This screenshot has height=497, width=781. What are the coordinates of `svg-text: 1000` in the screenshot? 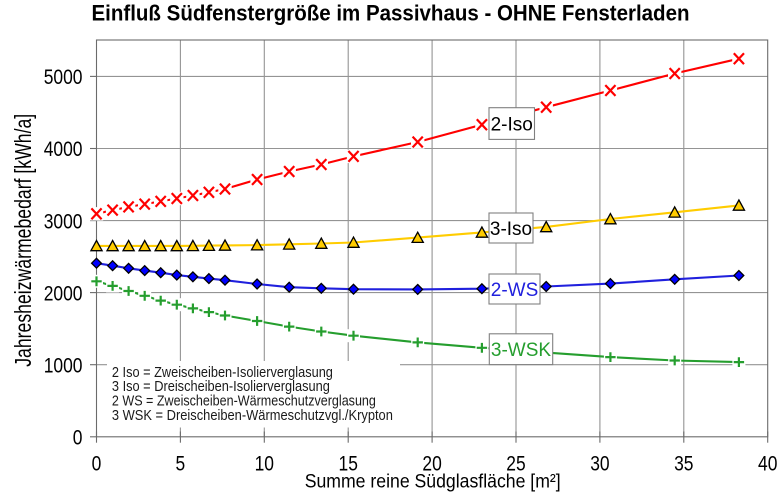 It's located at (63, 365).